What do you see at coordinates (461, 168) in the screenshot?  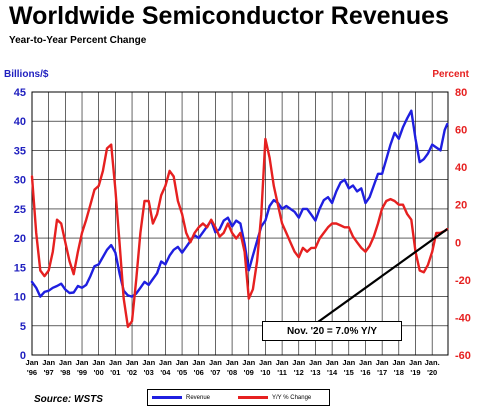 I see `right-tick-label: 40` at bounding box center [461, 168].